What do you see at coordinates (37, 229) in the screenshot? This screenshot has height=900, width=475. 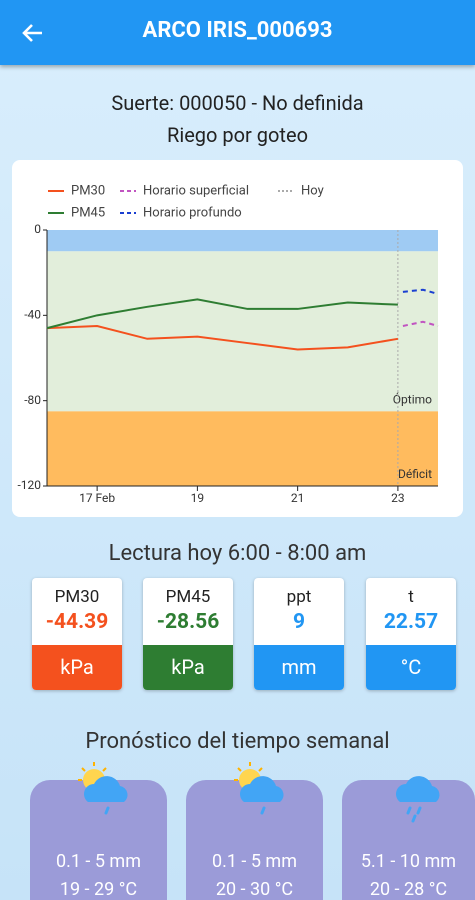 I see `y-tick-label: 0` at bounding box center [37, 229].